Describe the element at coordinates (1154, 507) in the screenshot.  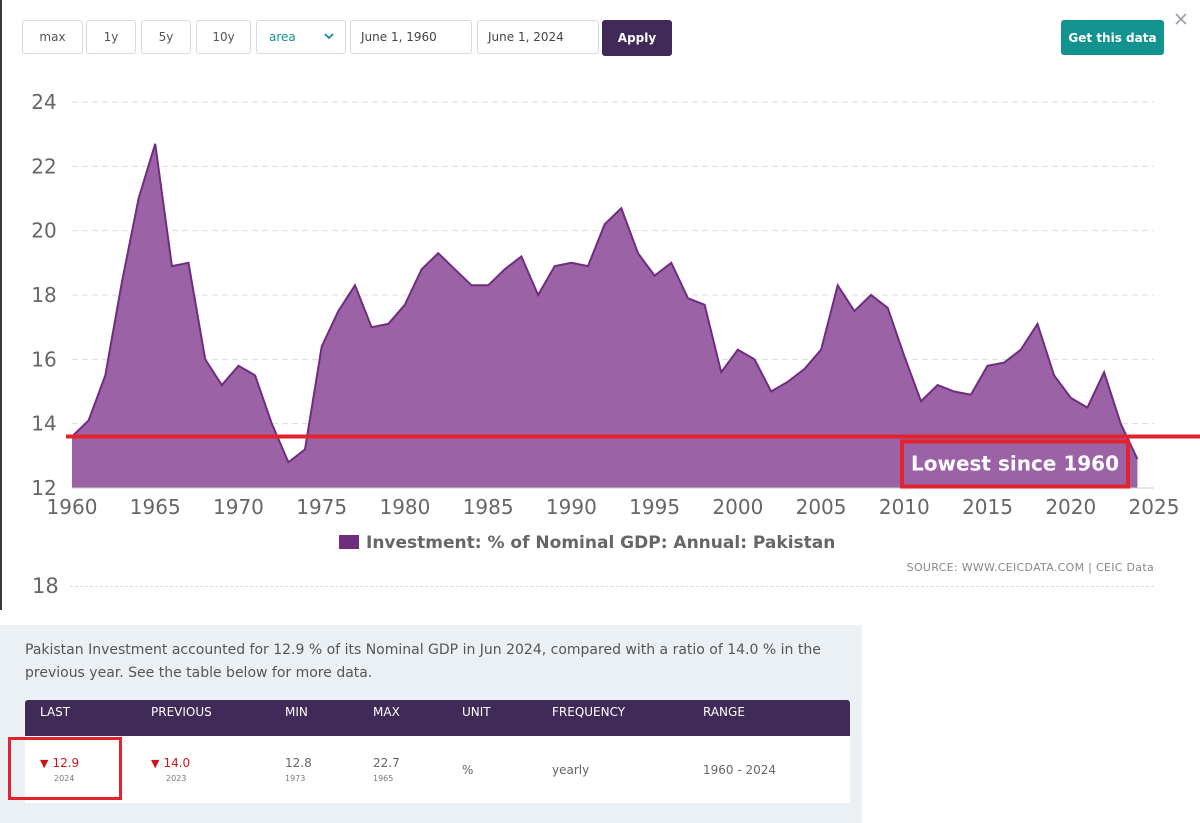
I see `x-tick-label: 2025` at that location.